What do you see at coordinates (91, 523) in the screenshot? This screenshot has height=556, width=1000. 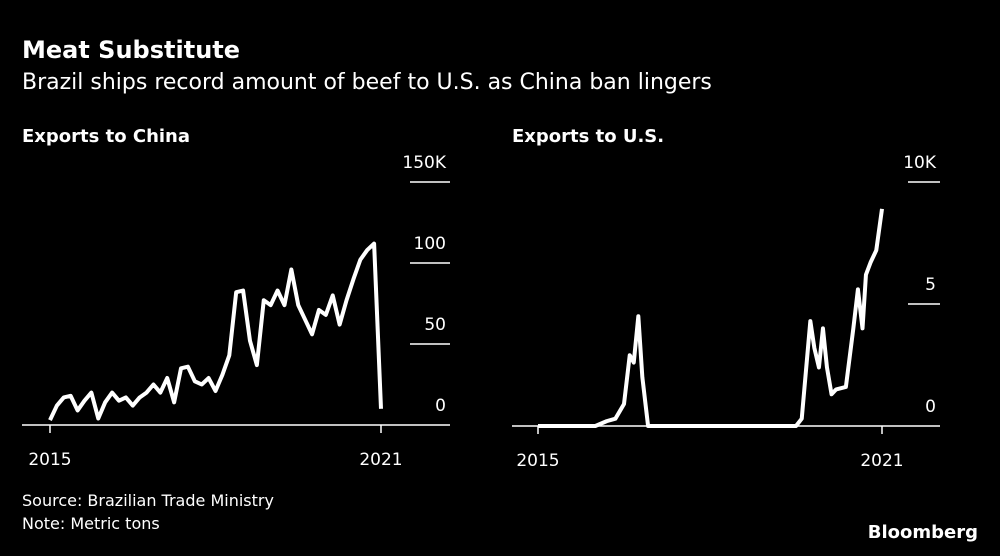 I see `note: Note: Metric tons` at bounding box center [91, 523].